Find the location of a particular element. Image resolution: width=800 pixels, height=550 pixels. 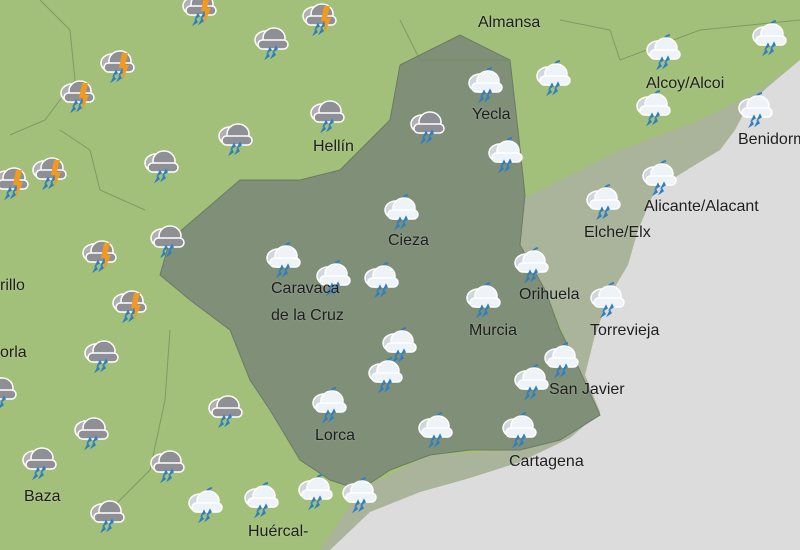

city-label: Orihuela is located at coordinates (549, 294).